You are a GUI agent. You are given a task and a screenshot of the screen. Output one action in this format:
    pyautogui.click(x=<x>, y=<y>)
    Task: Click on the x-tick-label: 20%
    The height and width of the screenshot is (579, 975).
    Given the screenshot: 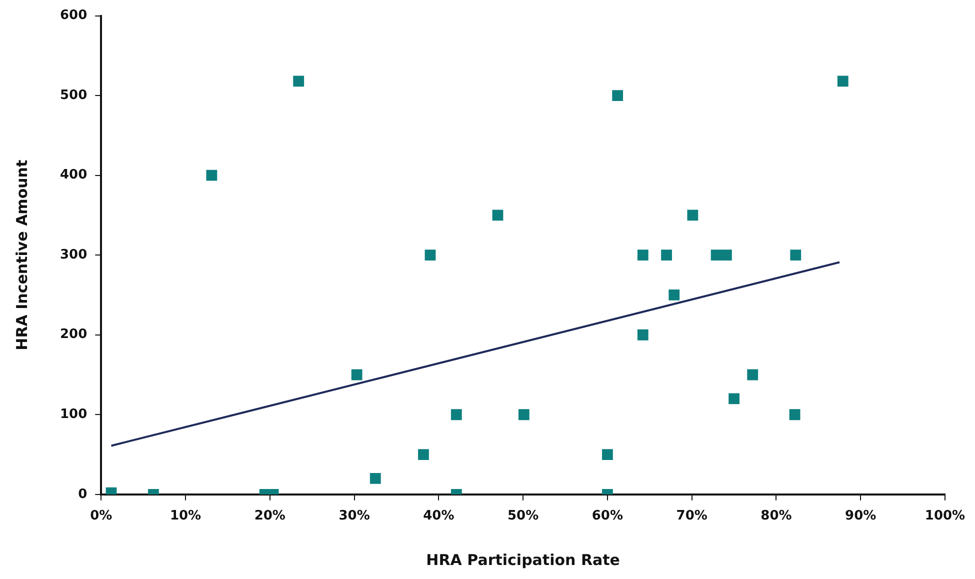 What is the action you would take?
    pyautogui.click(x=270, y=516)
    